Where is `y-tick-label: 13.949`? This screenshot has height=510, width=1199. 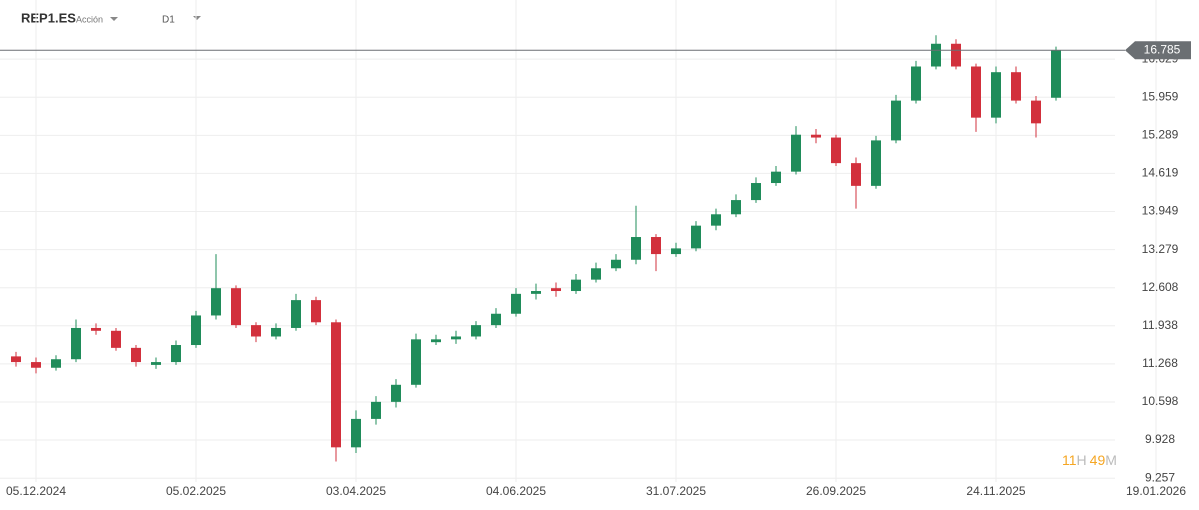
y-tick-label: 13.949 is located at coordinates (1160, 211).